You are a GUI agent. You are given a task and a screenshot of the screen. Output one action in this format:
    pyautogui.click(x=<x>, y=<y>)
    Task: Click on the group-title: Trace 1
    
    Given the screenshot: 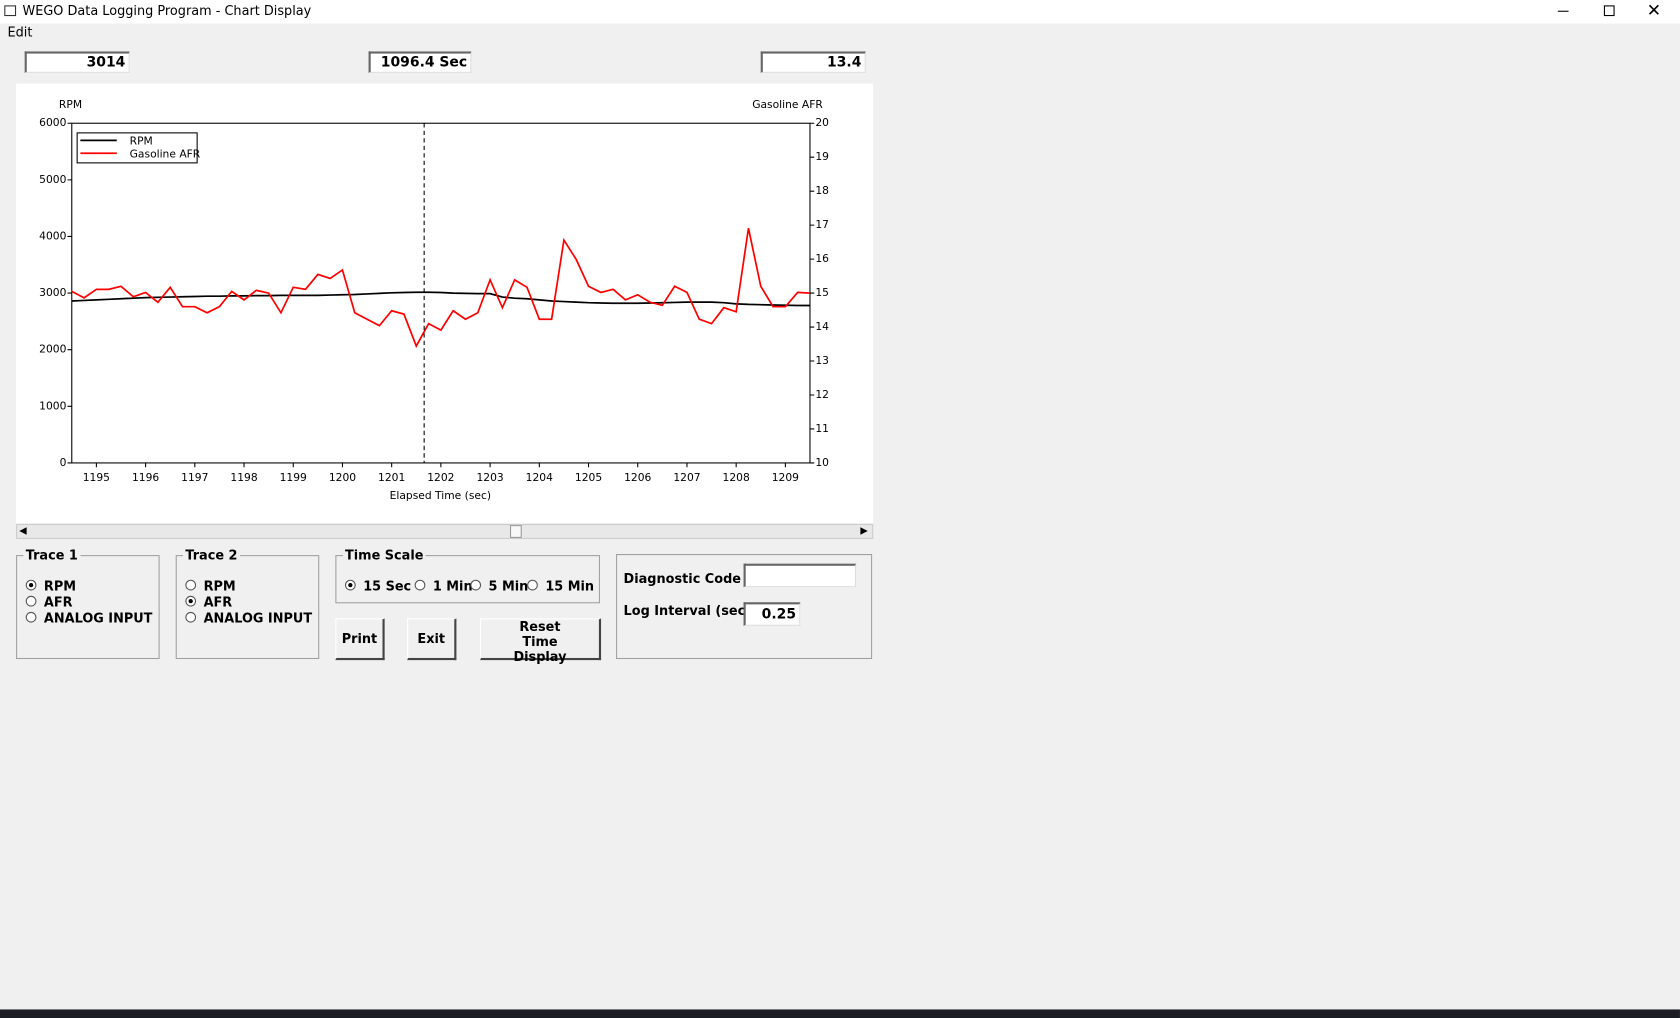 What is the action you would take?
    pyautogui.click(x=51, y=555)
    